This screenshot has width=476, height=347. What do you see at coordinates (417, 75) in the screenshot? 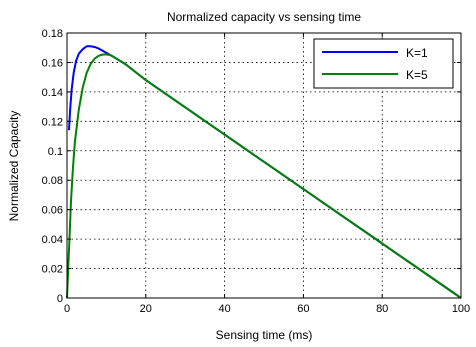
I see `legend-label-2: K=5` at bounding box center [417, 75].